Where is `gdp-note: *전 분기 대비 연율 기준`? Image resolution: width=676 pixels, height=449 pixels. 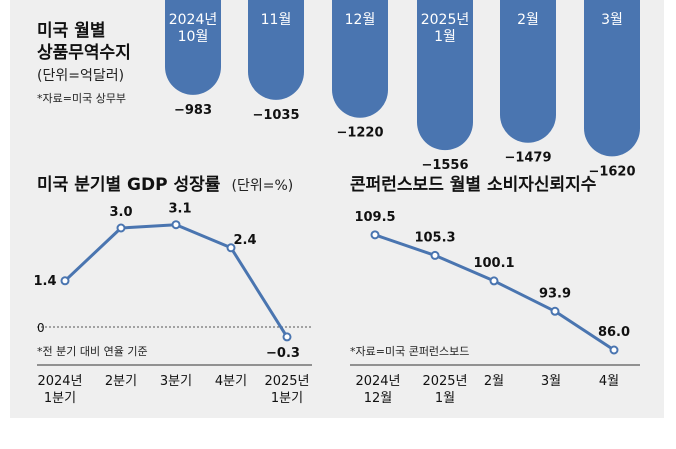
gdp-note: *전 분기 대비 연율 기준 is located at coordinates (92, 351).